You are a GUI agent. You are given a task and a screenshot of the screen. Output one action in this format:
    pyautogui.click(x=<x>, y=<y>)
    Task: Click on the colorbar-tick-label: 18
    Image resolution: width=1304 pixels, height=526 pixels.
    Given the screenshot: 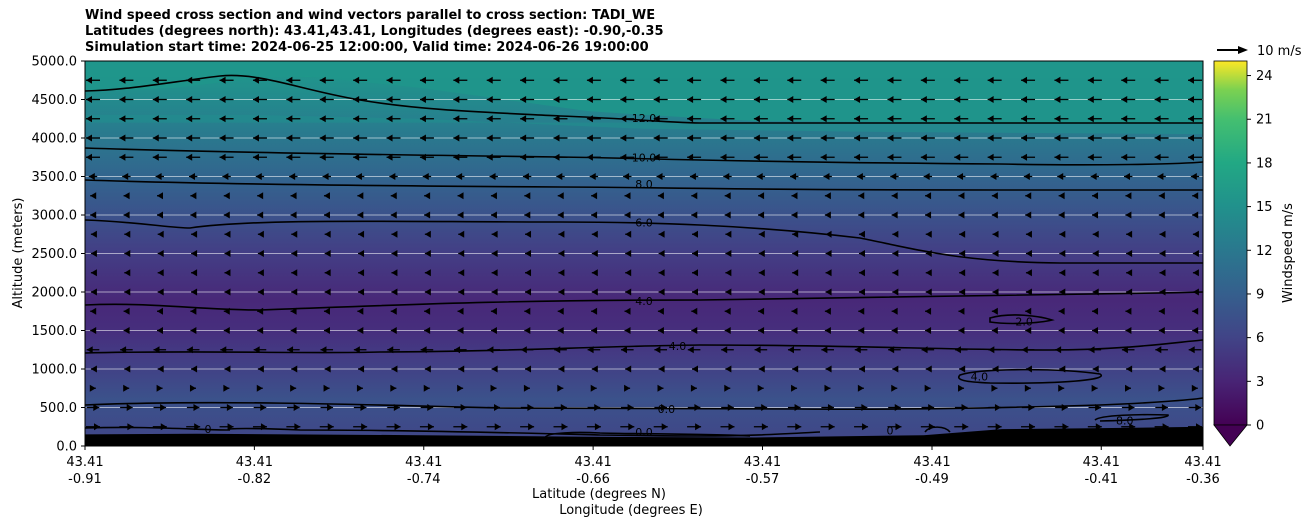 What is the action you would take?
    pyautogui.click(x=1264, y=163)
    